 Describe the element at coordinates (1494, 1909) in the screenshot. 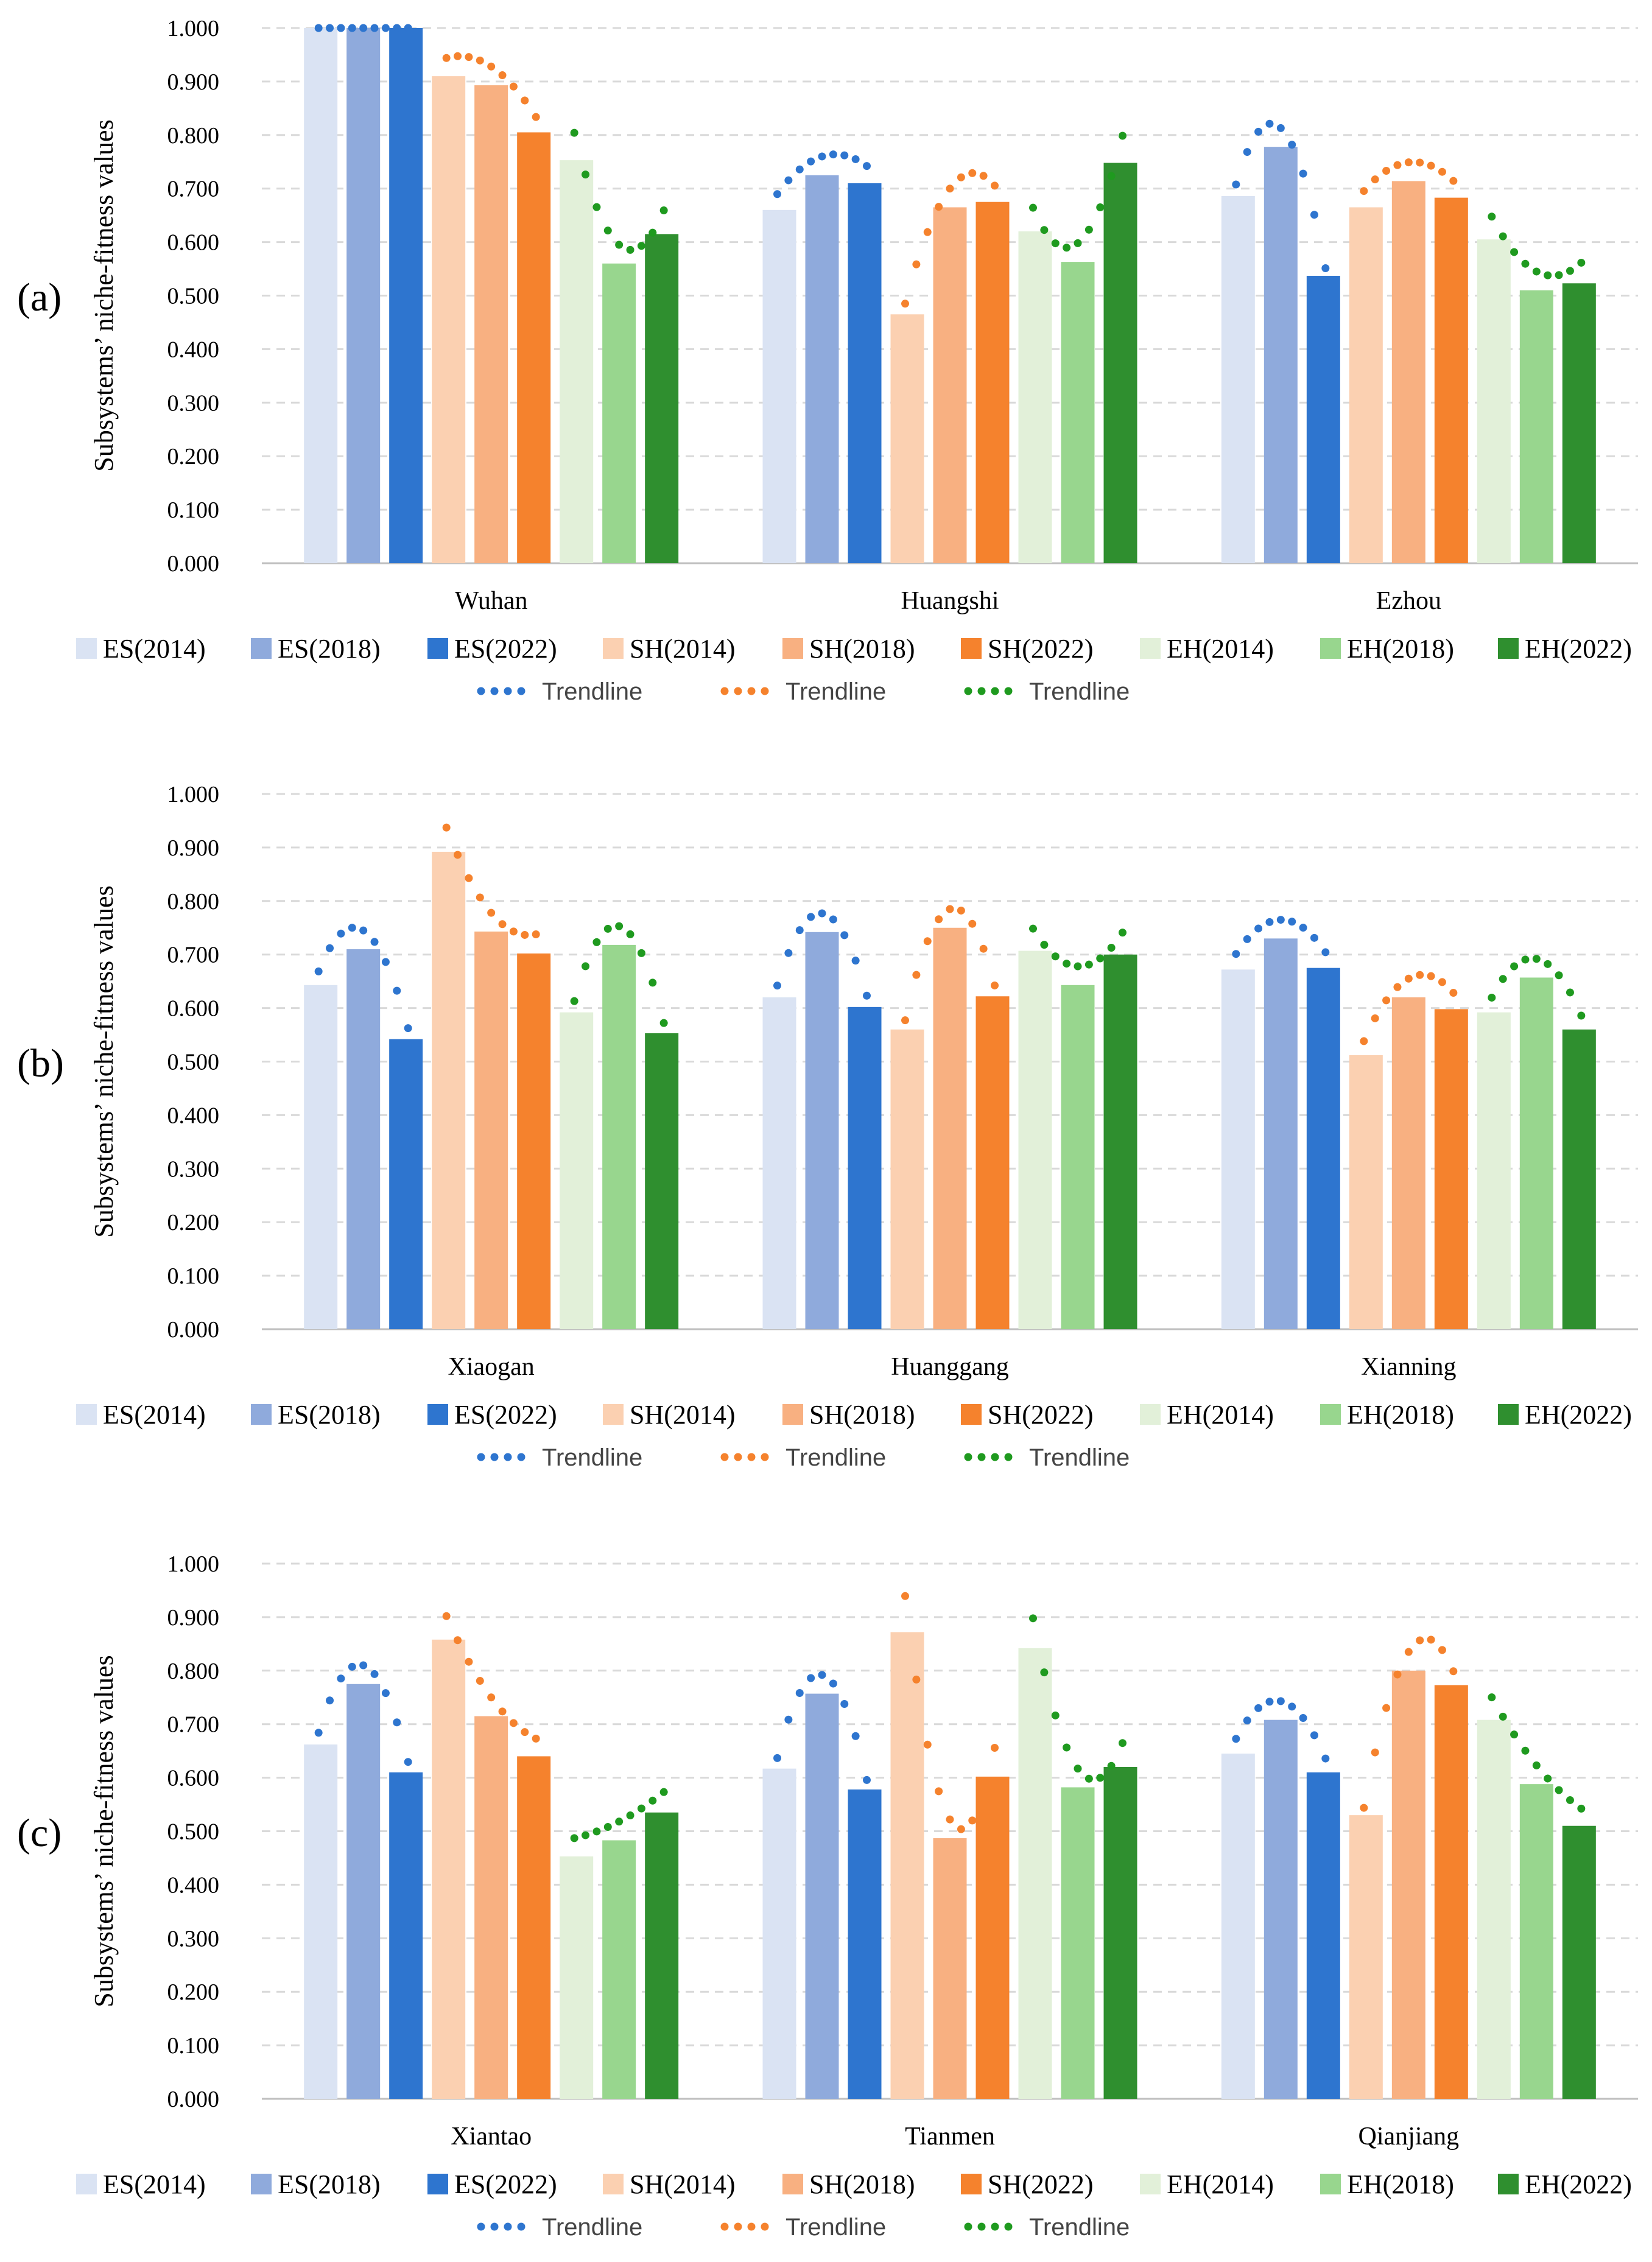

I see `bar-eh2014-qianjiang` at that location.